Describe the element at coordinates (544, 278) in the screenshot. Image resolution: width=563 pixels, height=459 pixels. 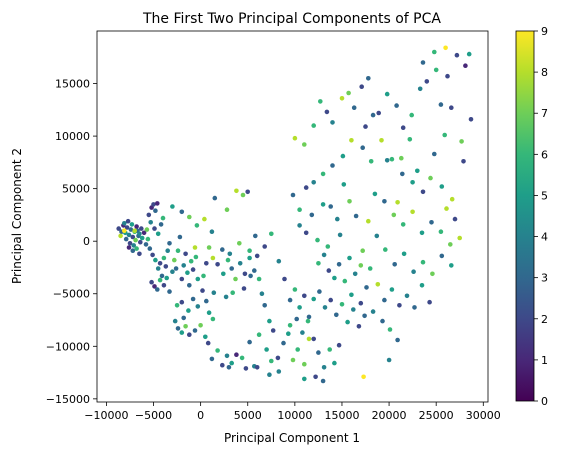
I see `colorbar-tick-label: 3` at that location.